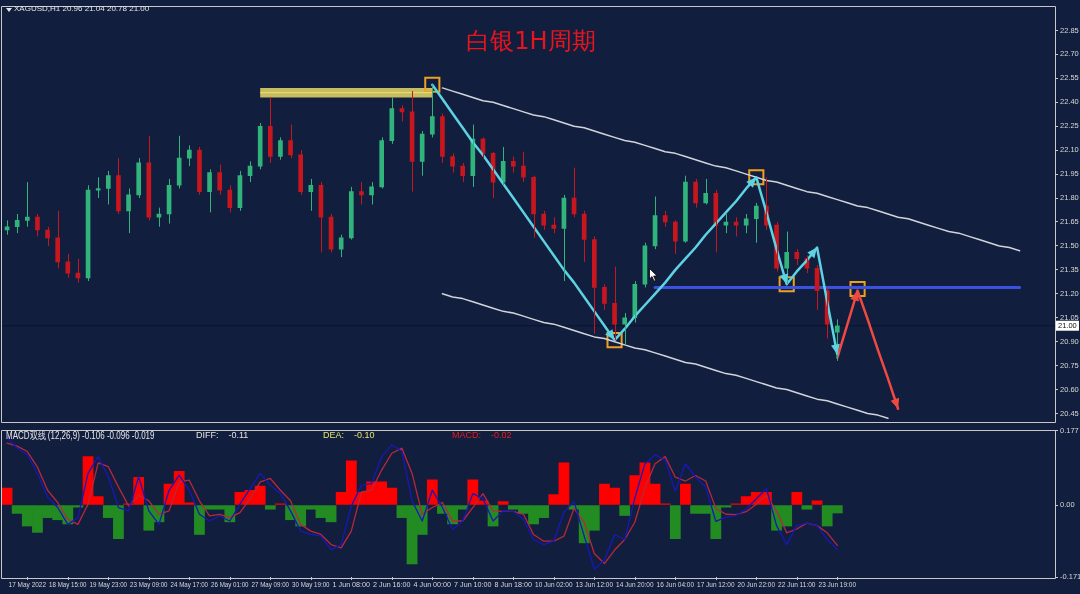  I want to click on x-tick-label: 10 Jun 02:00, so click(554, 584).